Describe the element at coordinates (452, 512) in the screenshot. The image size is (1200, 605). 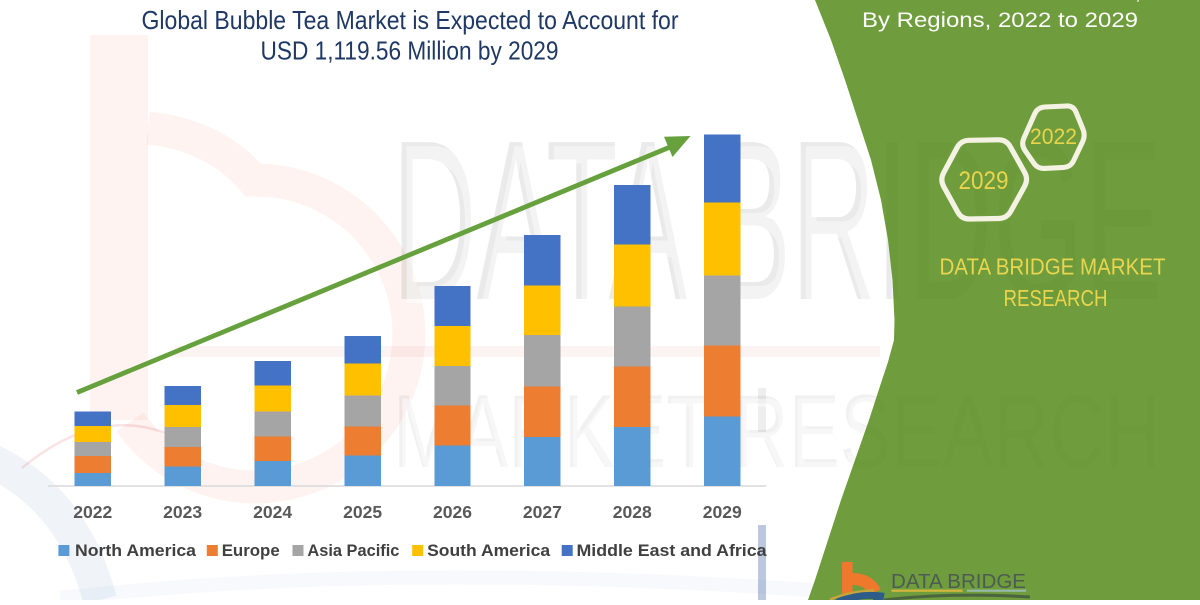
I see `svg-text: 2026` at that location.